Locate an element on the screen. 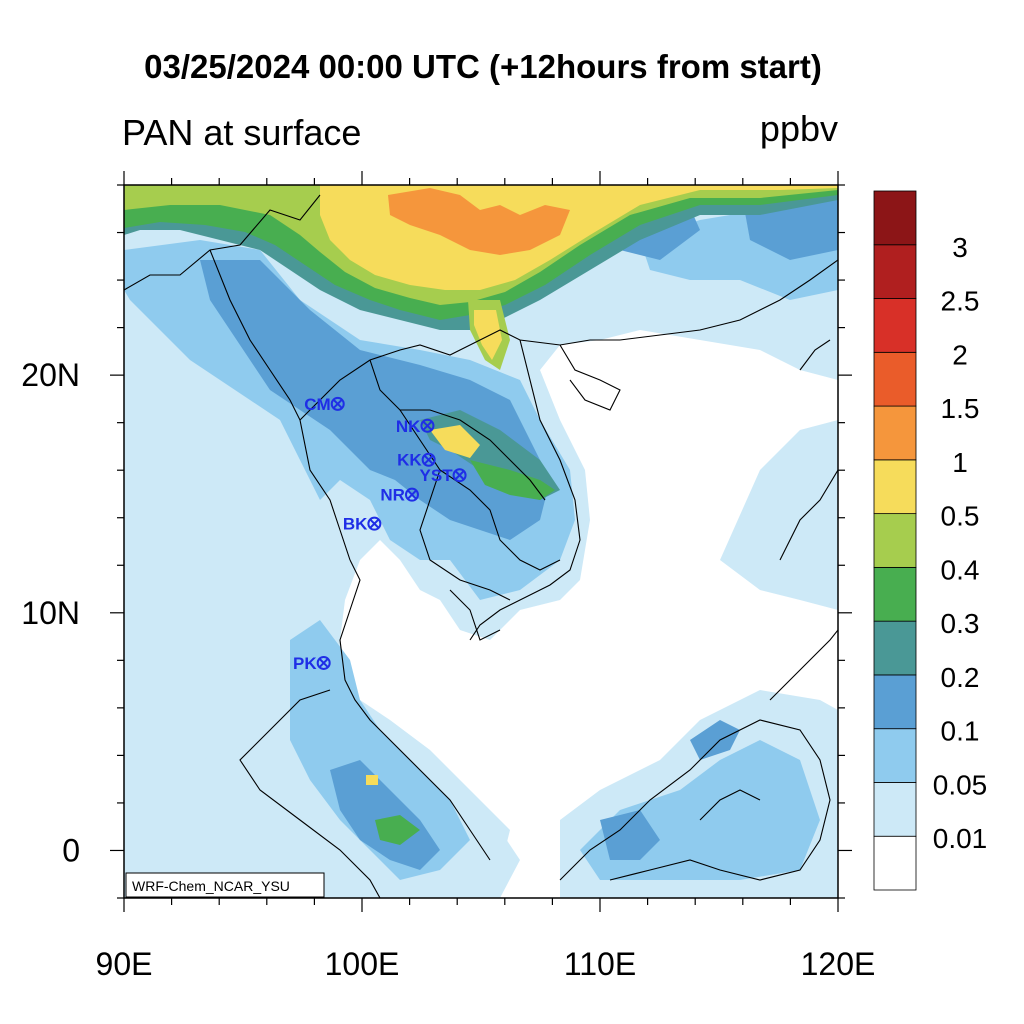  colorbar-label: 0.1 is located at coordinates (960, 731).